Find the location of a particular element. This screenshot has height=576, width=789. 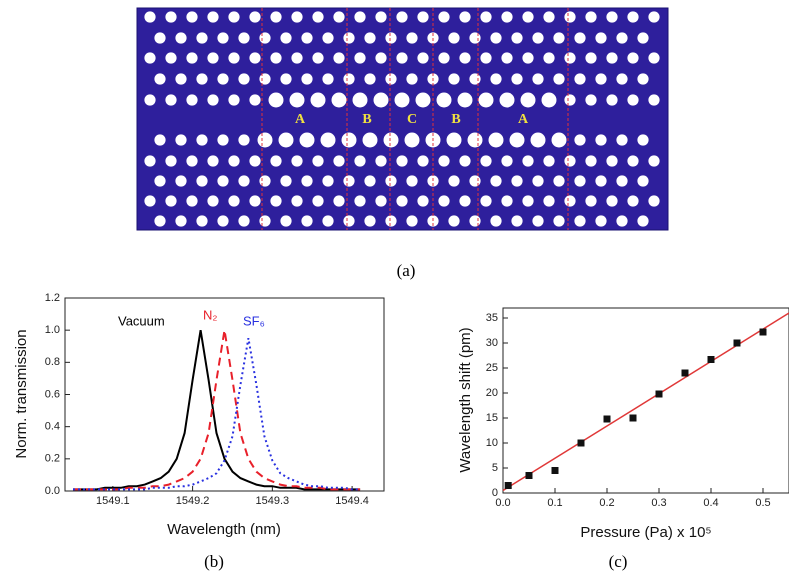

x-tick-label: 1549.1 is located at coordinates (113, 501).